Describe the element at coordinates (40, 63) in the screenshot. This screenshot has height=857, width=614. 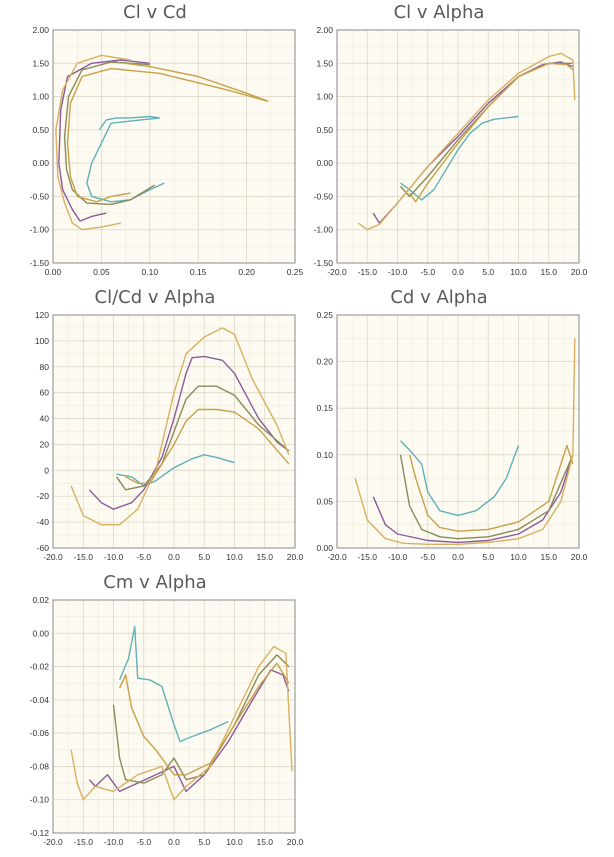
I see `y-tick-label: 1.50` at that location.